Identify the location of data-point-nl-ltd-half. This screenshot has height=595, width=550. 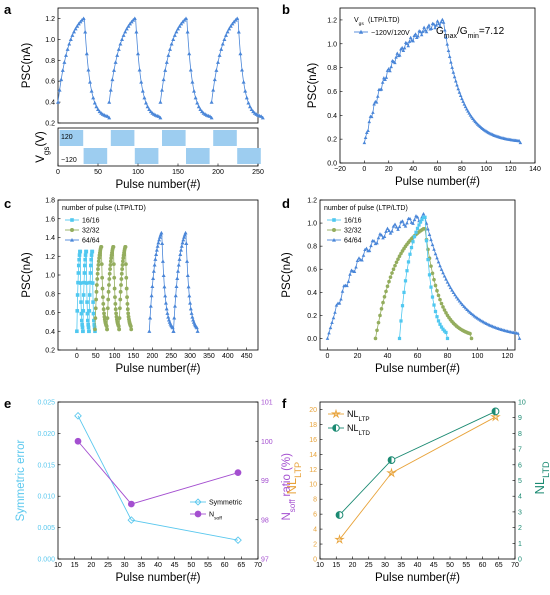
(494, 411).